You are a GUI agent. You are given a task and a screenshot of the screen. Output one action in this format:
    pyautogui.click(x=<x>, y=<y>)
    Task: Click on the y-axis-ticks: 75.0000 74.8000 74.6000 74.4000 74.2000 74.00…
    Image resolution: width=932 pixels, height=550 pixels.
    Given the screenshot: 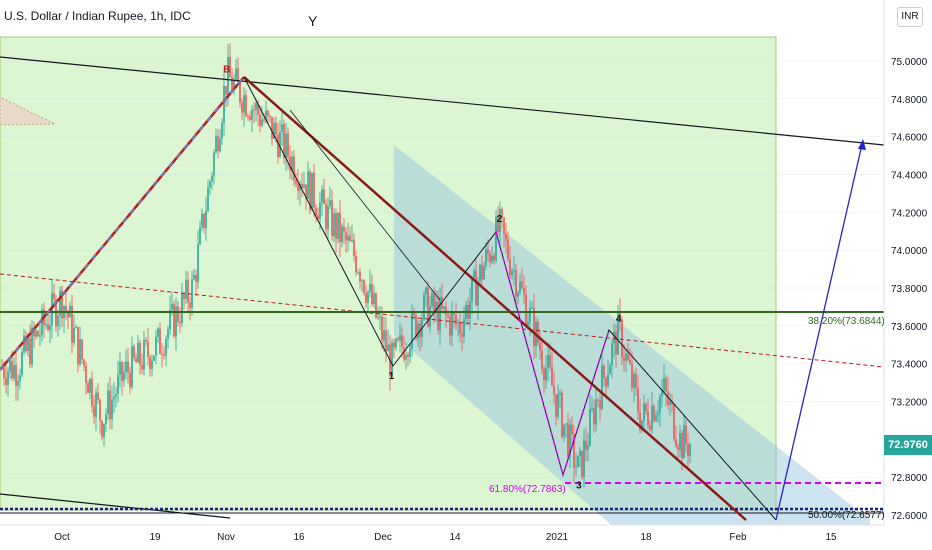 What is the action you would take?
    pyautogui.click(x=909, y=289)
    